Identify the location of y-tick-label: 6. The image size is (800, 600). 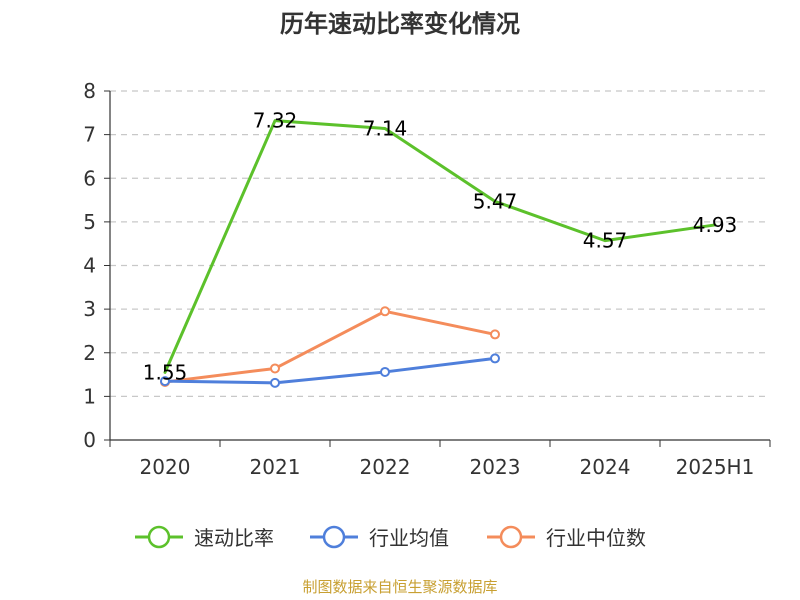
(89, 178).